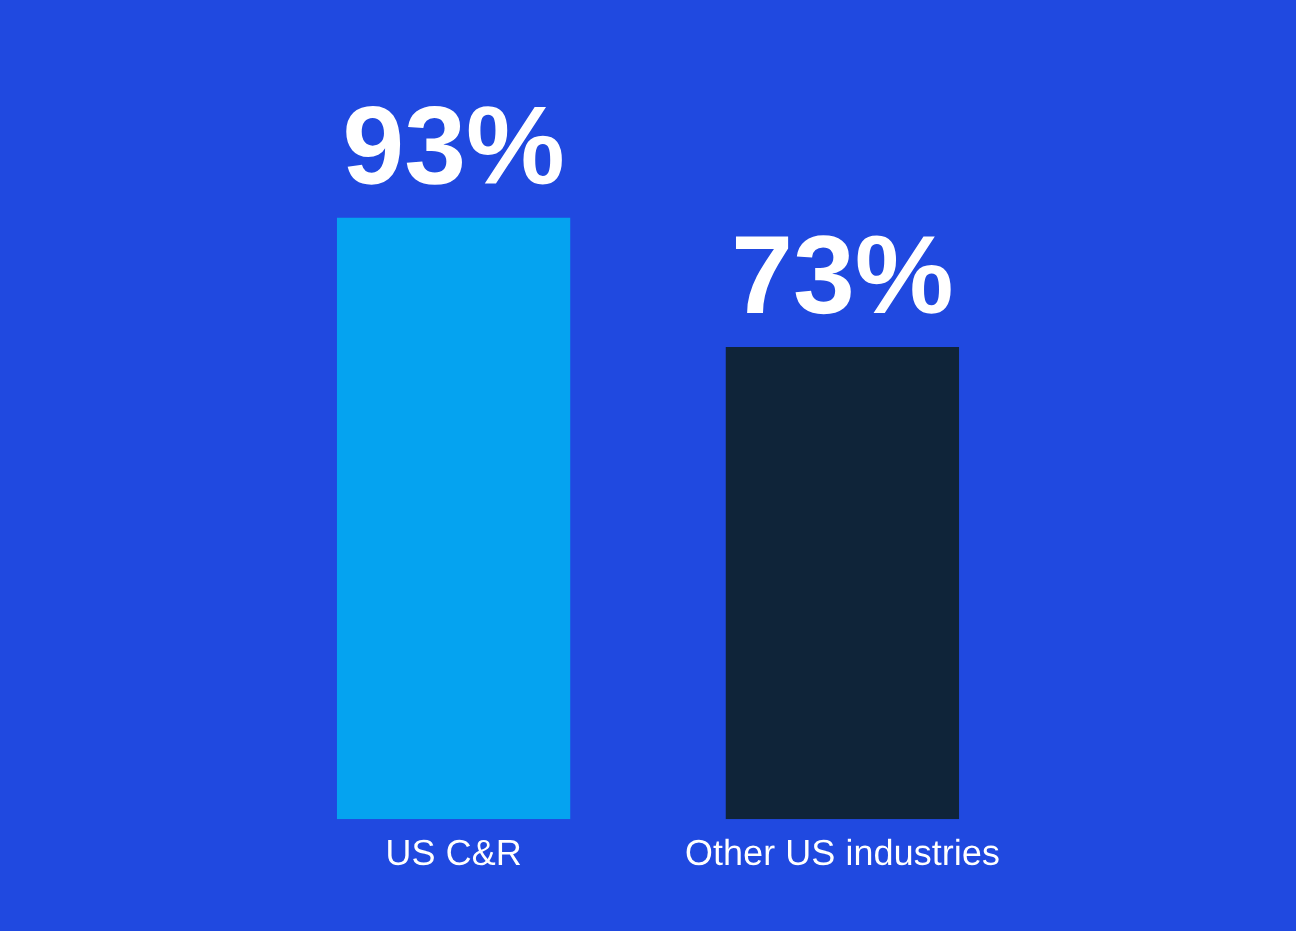  I want to click on x-tick-label: US C&R, so click(454, 852).